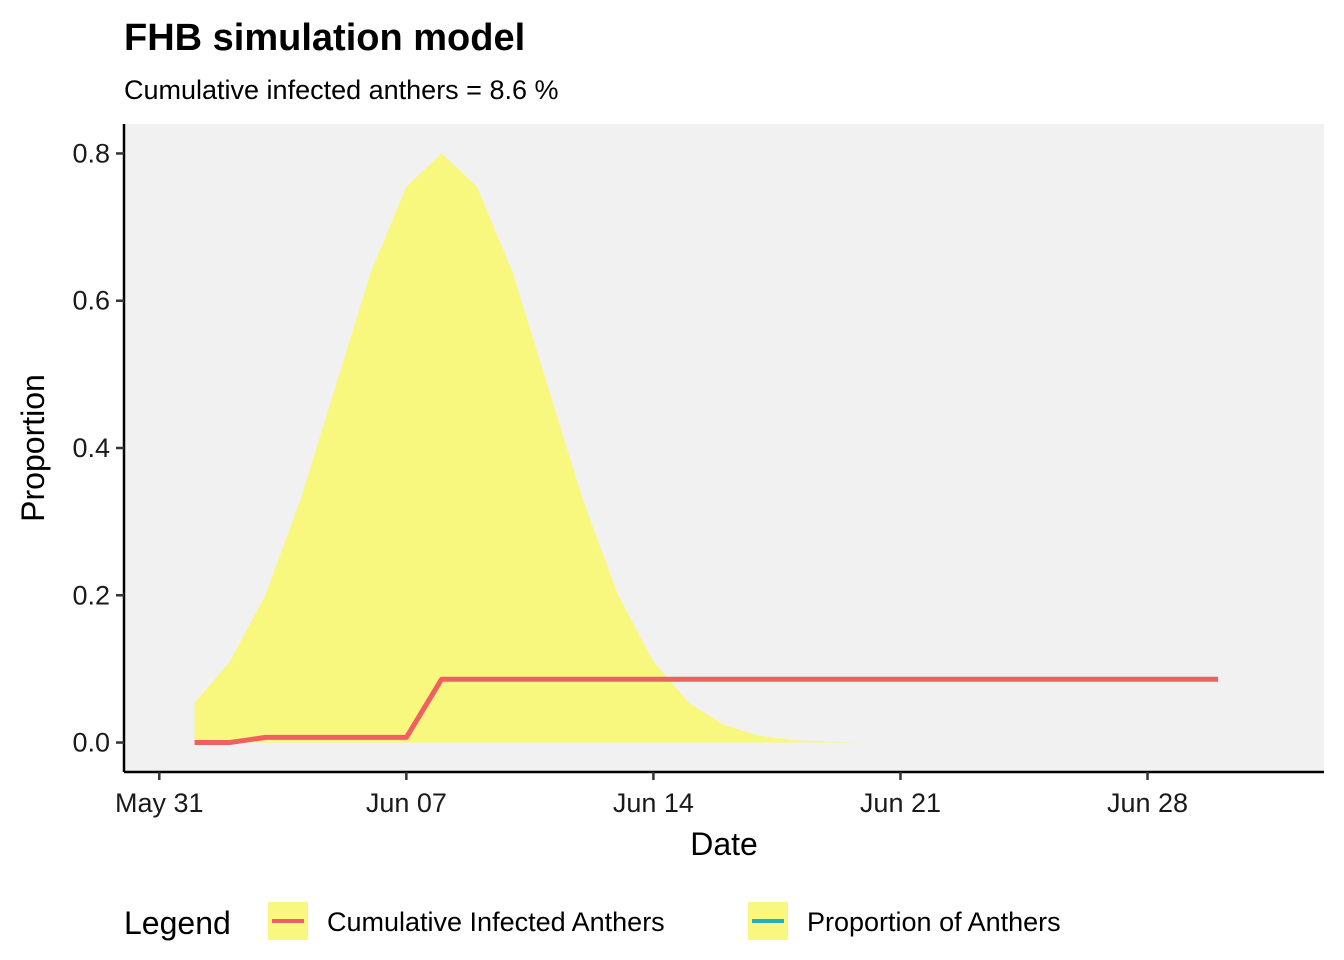  I want to click on y-tick-label: 0.2, so click(91, 595).